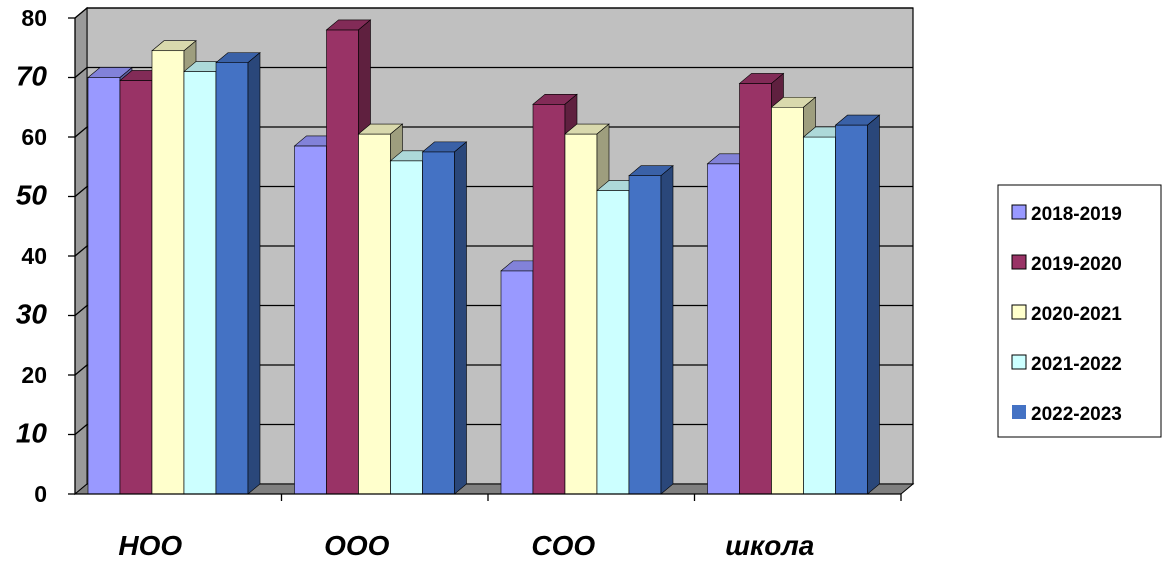  What do you see at coordinates (32, 76) in the screenshot?
I see `y-tick-label: 70` at bounding box center [32, 76].